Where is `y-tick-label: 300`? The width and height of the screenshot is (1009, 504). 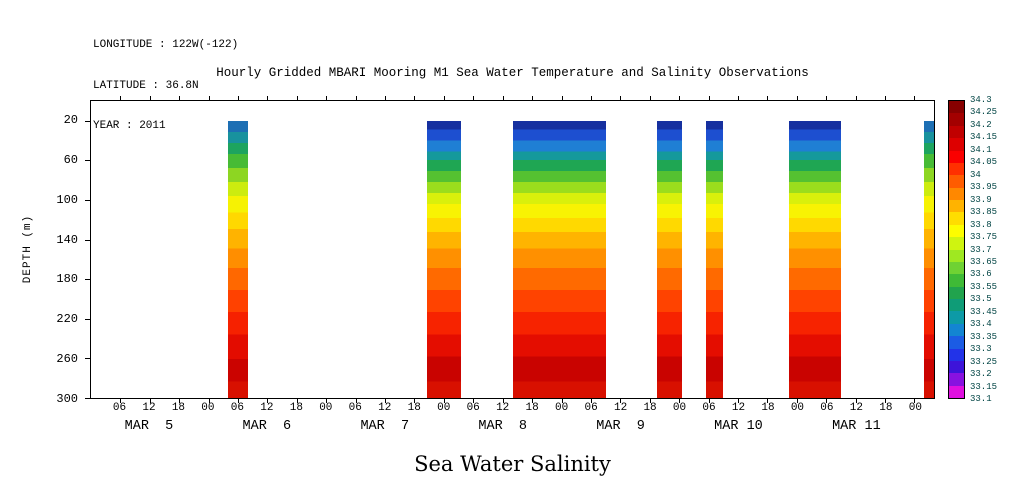
y-tick-label: 300 is located at coordinates (67, 399).